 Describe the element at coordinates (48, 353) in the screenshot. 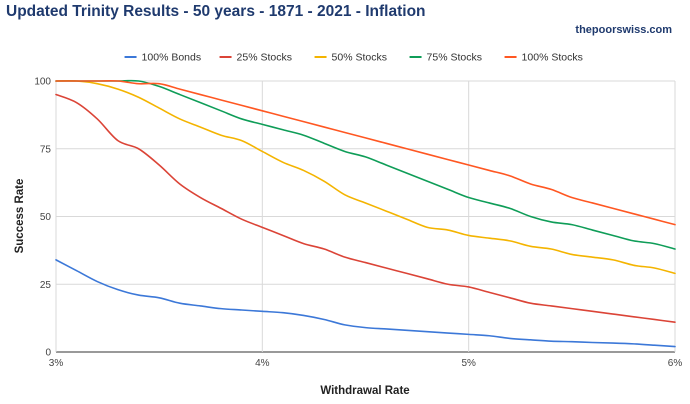

I see `y-tick-label: 0` at that location.